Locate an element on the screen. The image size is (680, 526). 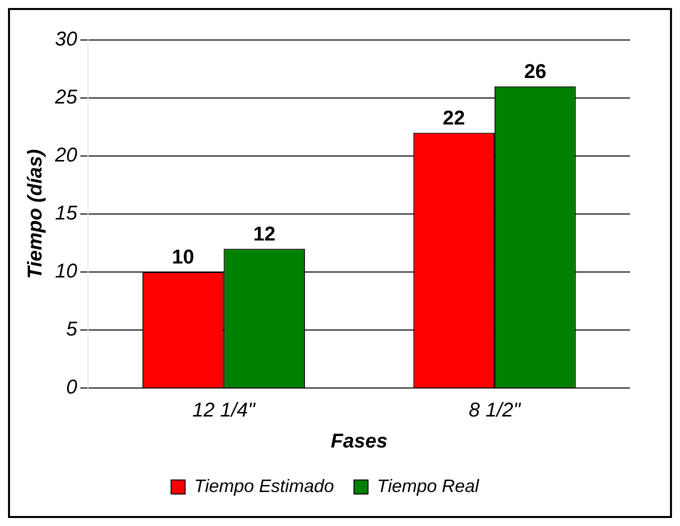
x-tick-label: 12 1/4" is located at coordinates (224, 411).